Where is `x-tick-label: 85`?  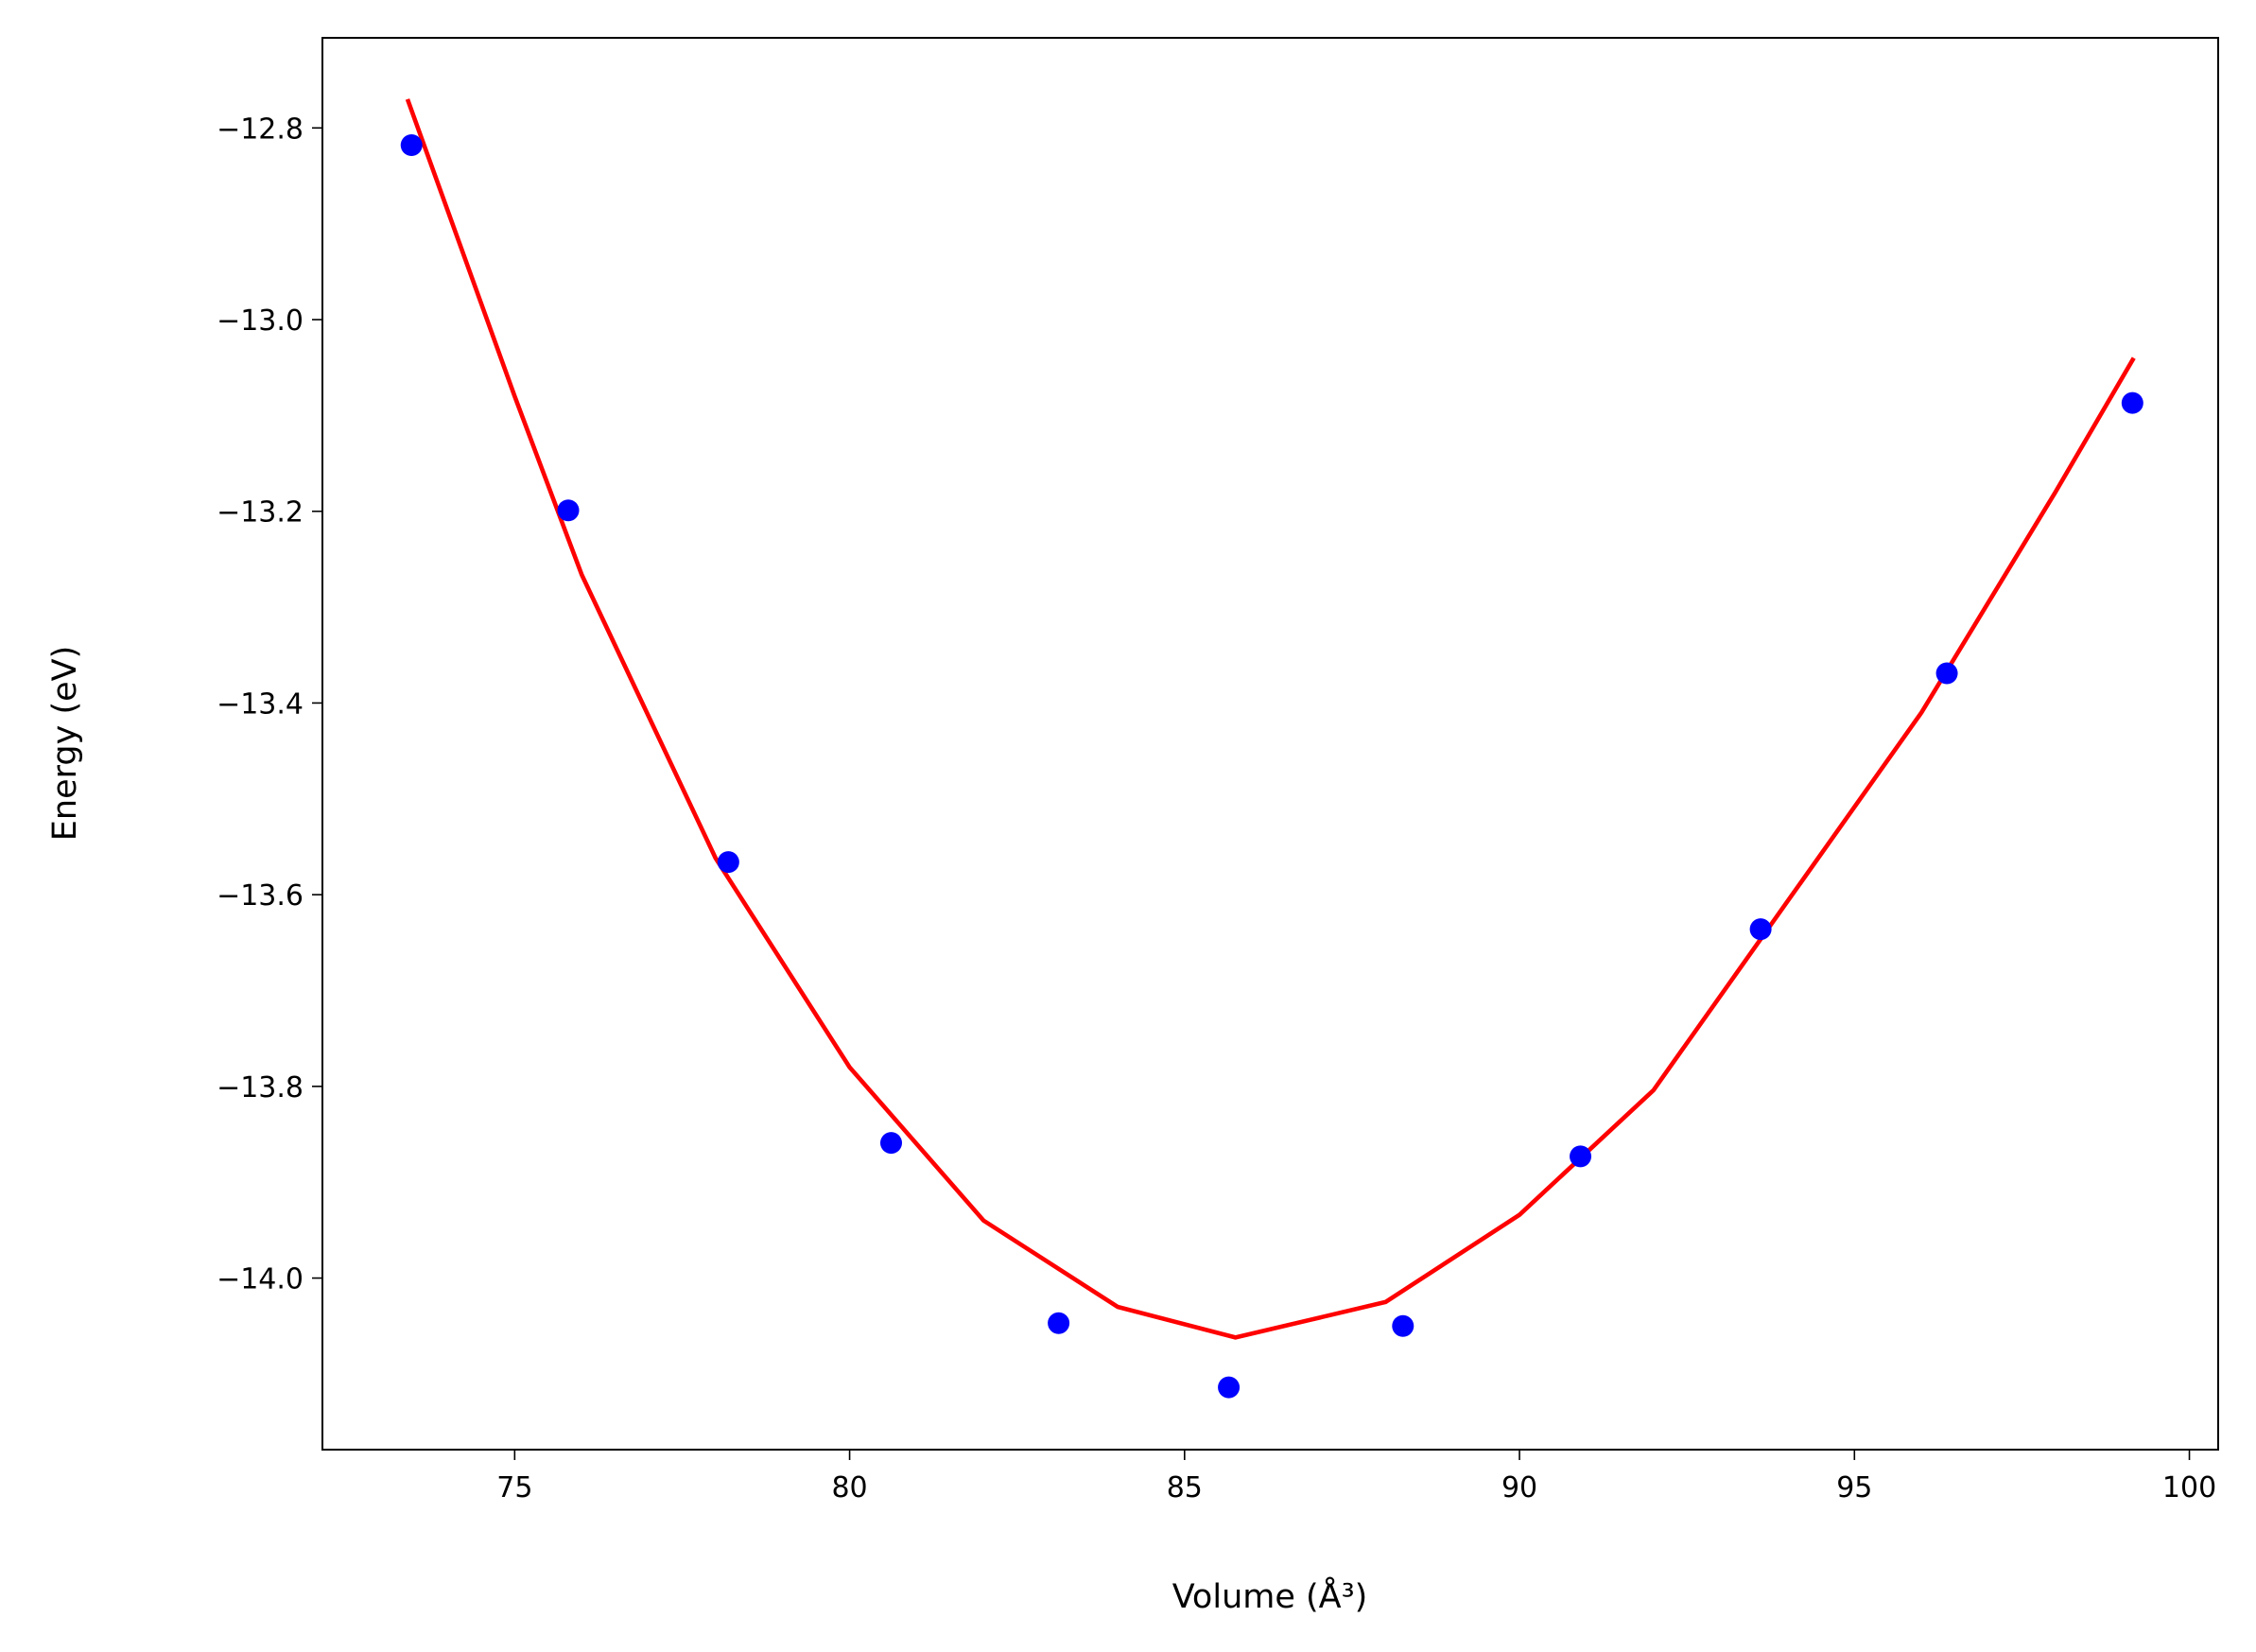
x-tick-label: 85 is located at coordinates (1185, 1488).